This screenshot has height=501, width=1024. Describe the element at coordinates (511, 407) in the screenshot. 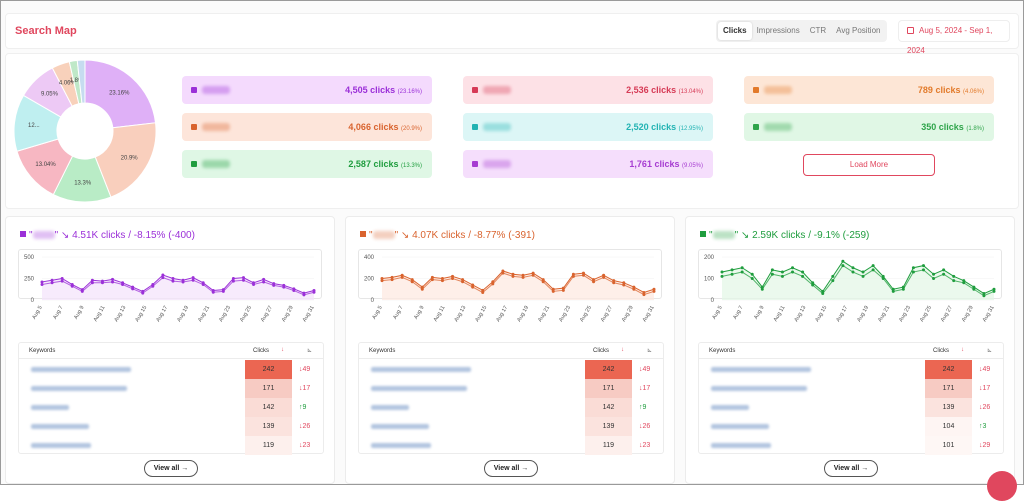

I see `table-row: 142 ↑9` at that location.